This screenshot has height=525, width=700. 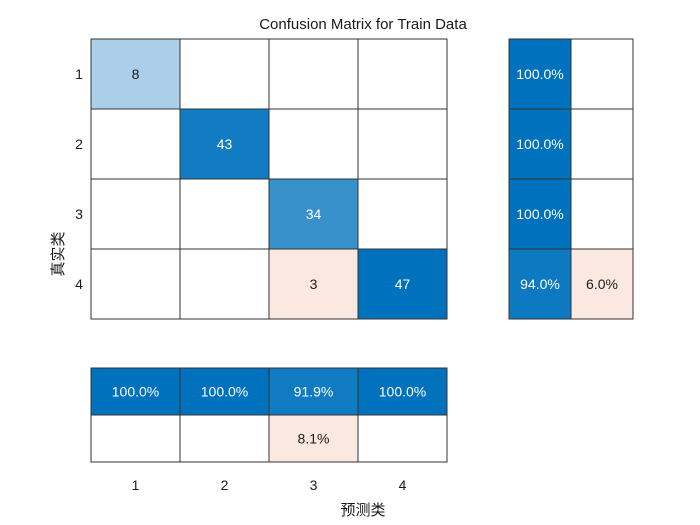 What do you see at coordinates (79, 74) in the screenshot?
I see `y-tick-label-1: 1` at bounding box center [79, 74].